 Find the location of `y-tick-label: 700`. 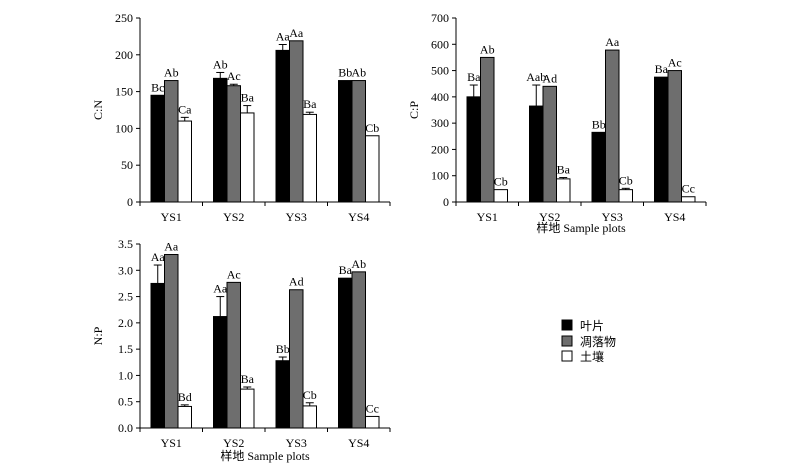

y-tick-label: 700 is located at coordinates (440, 18).